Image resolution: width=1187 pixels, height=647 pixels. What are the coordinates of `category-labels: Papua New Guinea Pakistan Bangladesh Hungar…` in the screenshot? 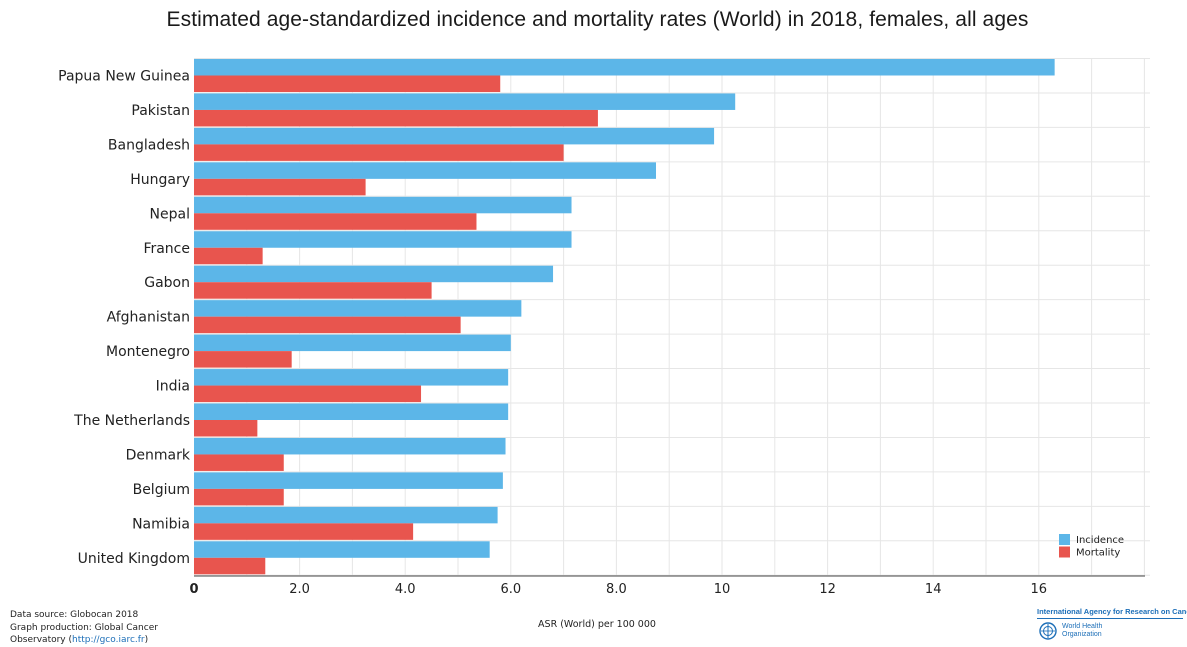 It's located at (124, 318).